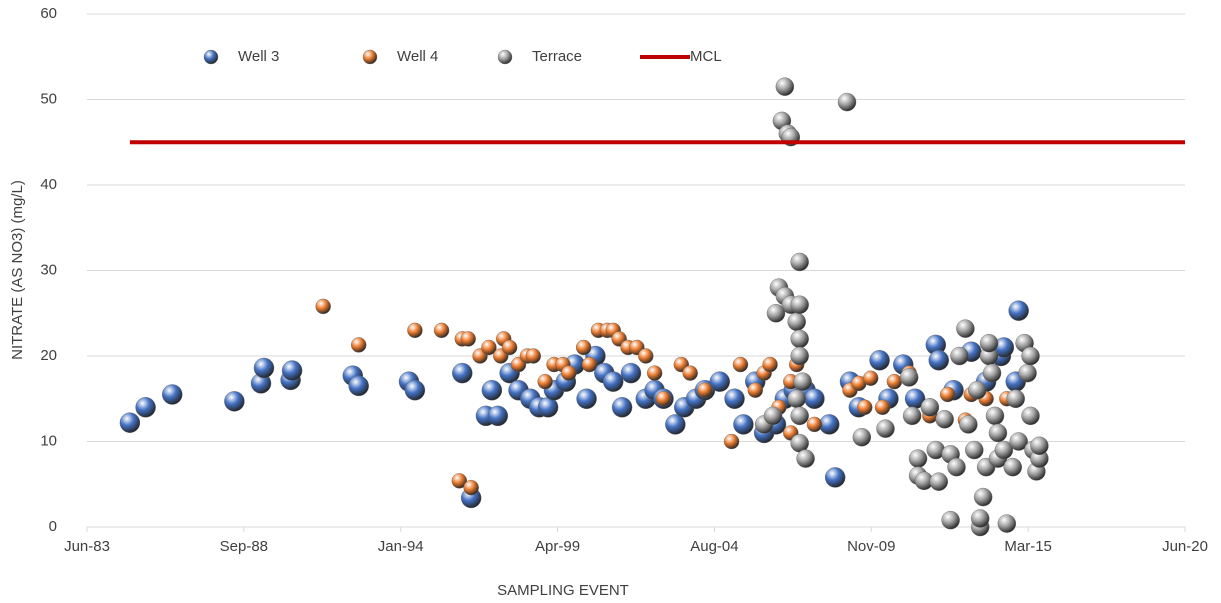 The width and height of the screenshot is (1221, 603). What do you see at coordinates (48, 440) in the screenshot?
I see `y-tick-label: 10` at bounding box center [48, 440].